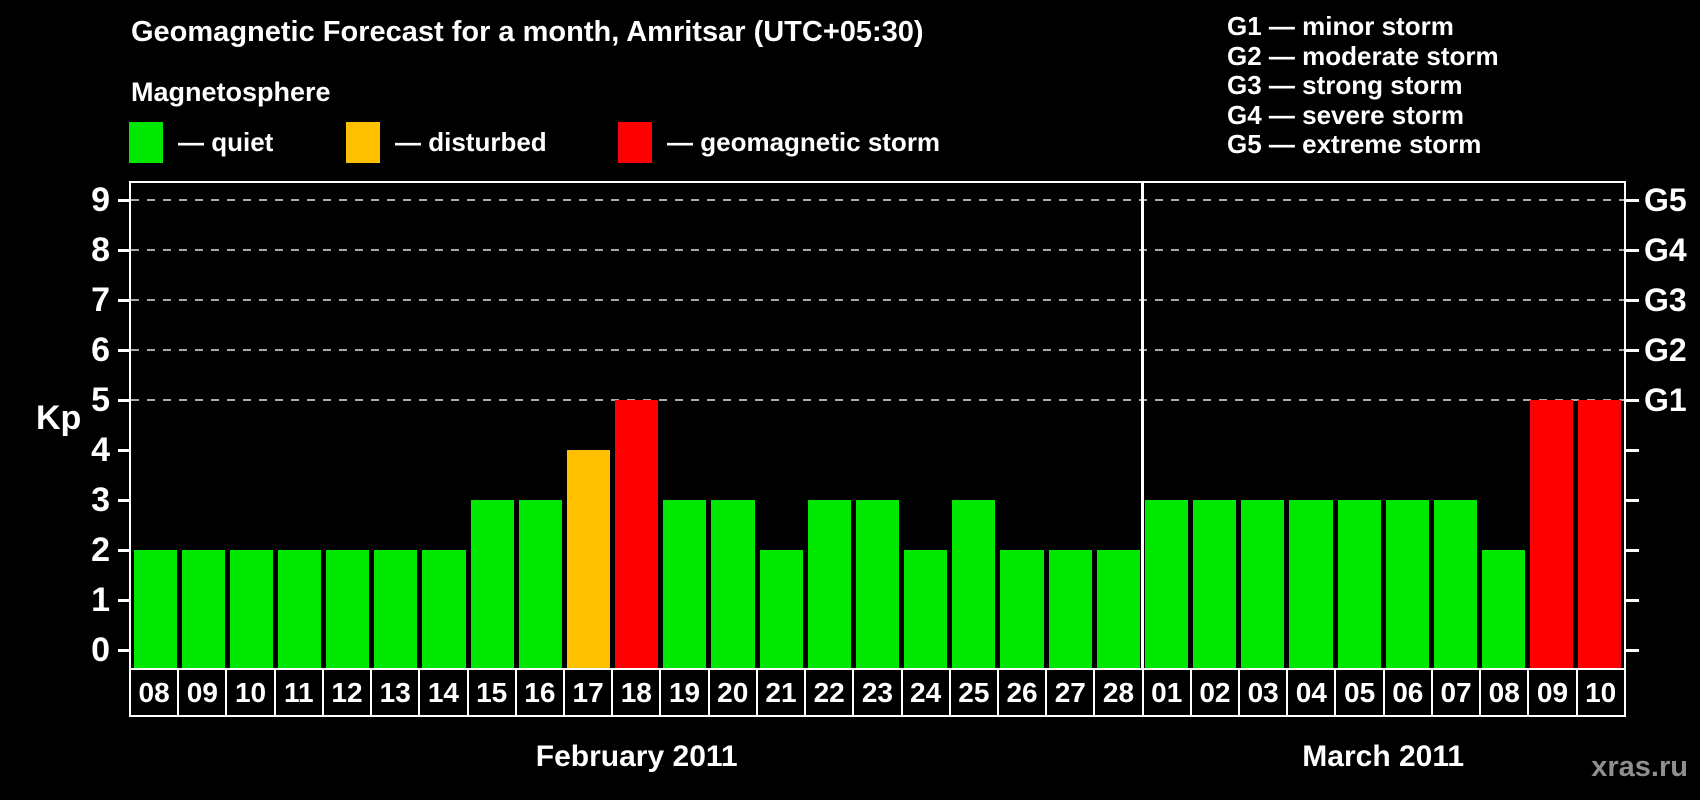  What do you see at coordinates (588, 692) in the screenshot?
I see `date-label: 17` at bounding box center [588, 692].